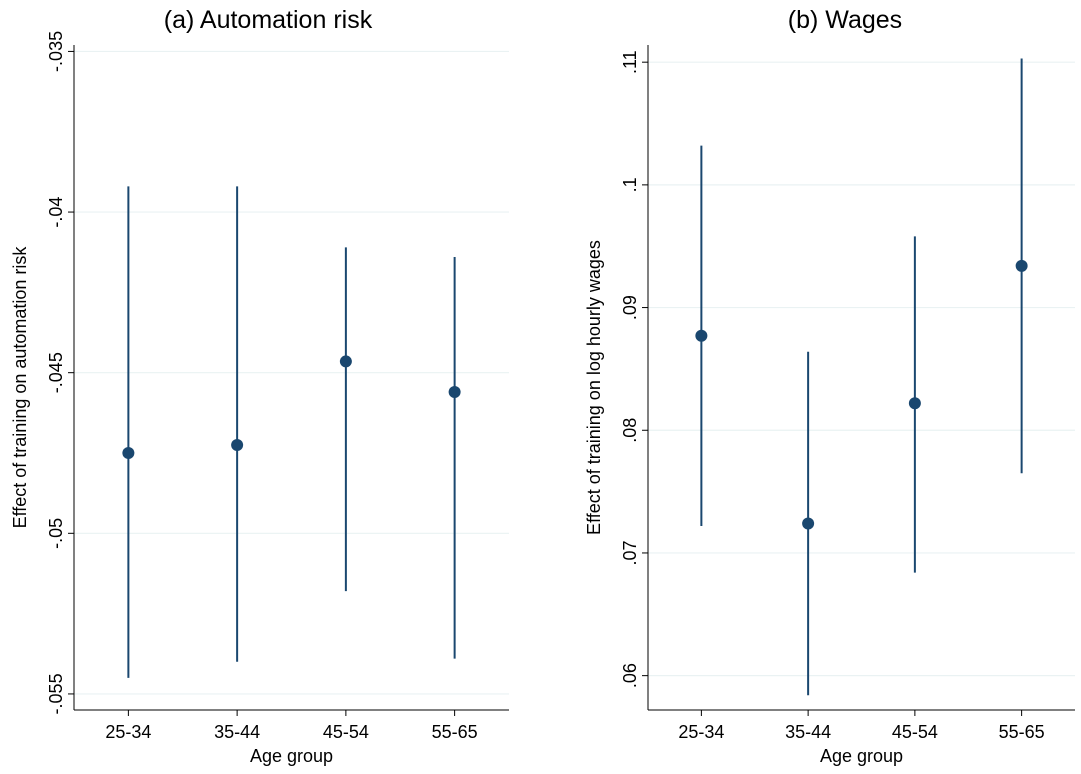 The image size is (1081, 774). What do you see at coordinates (56, 212) in the screenshot?
I see `y-tick-label: -.04` at bounding box center [56, 212].